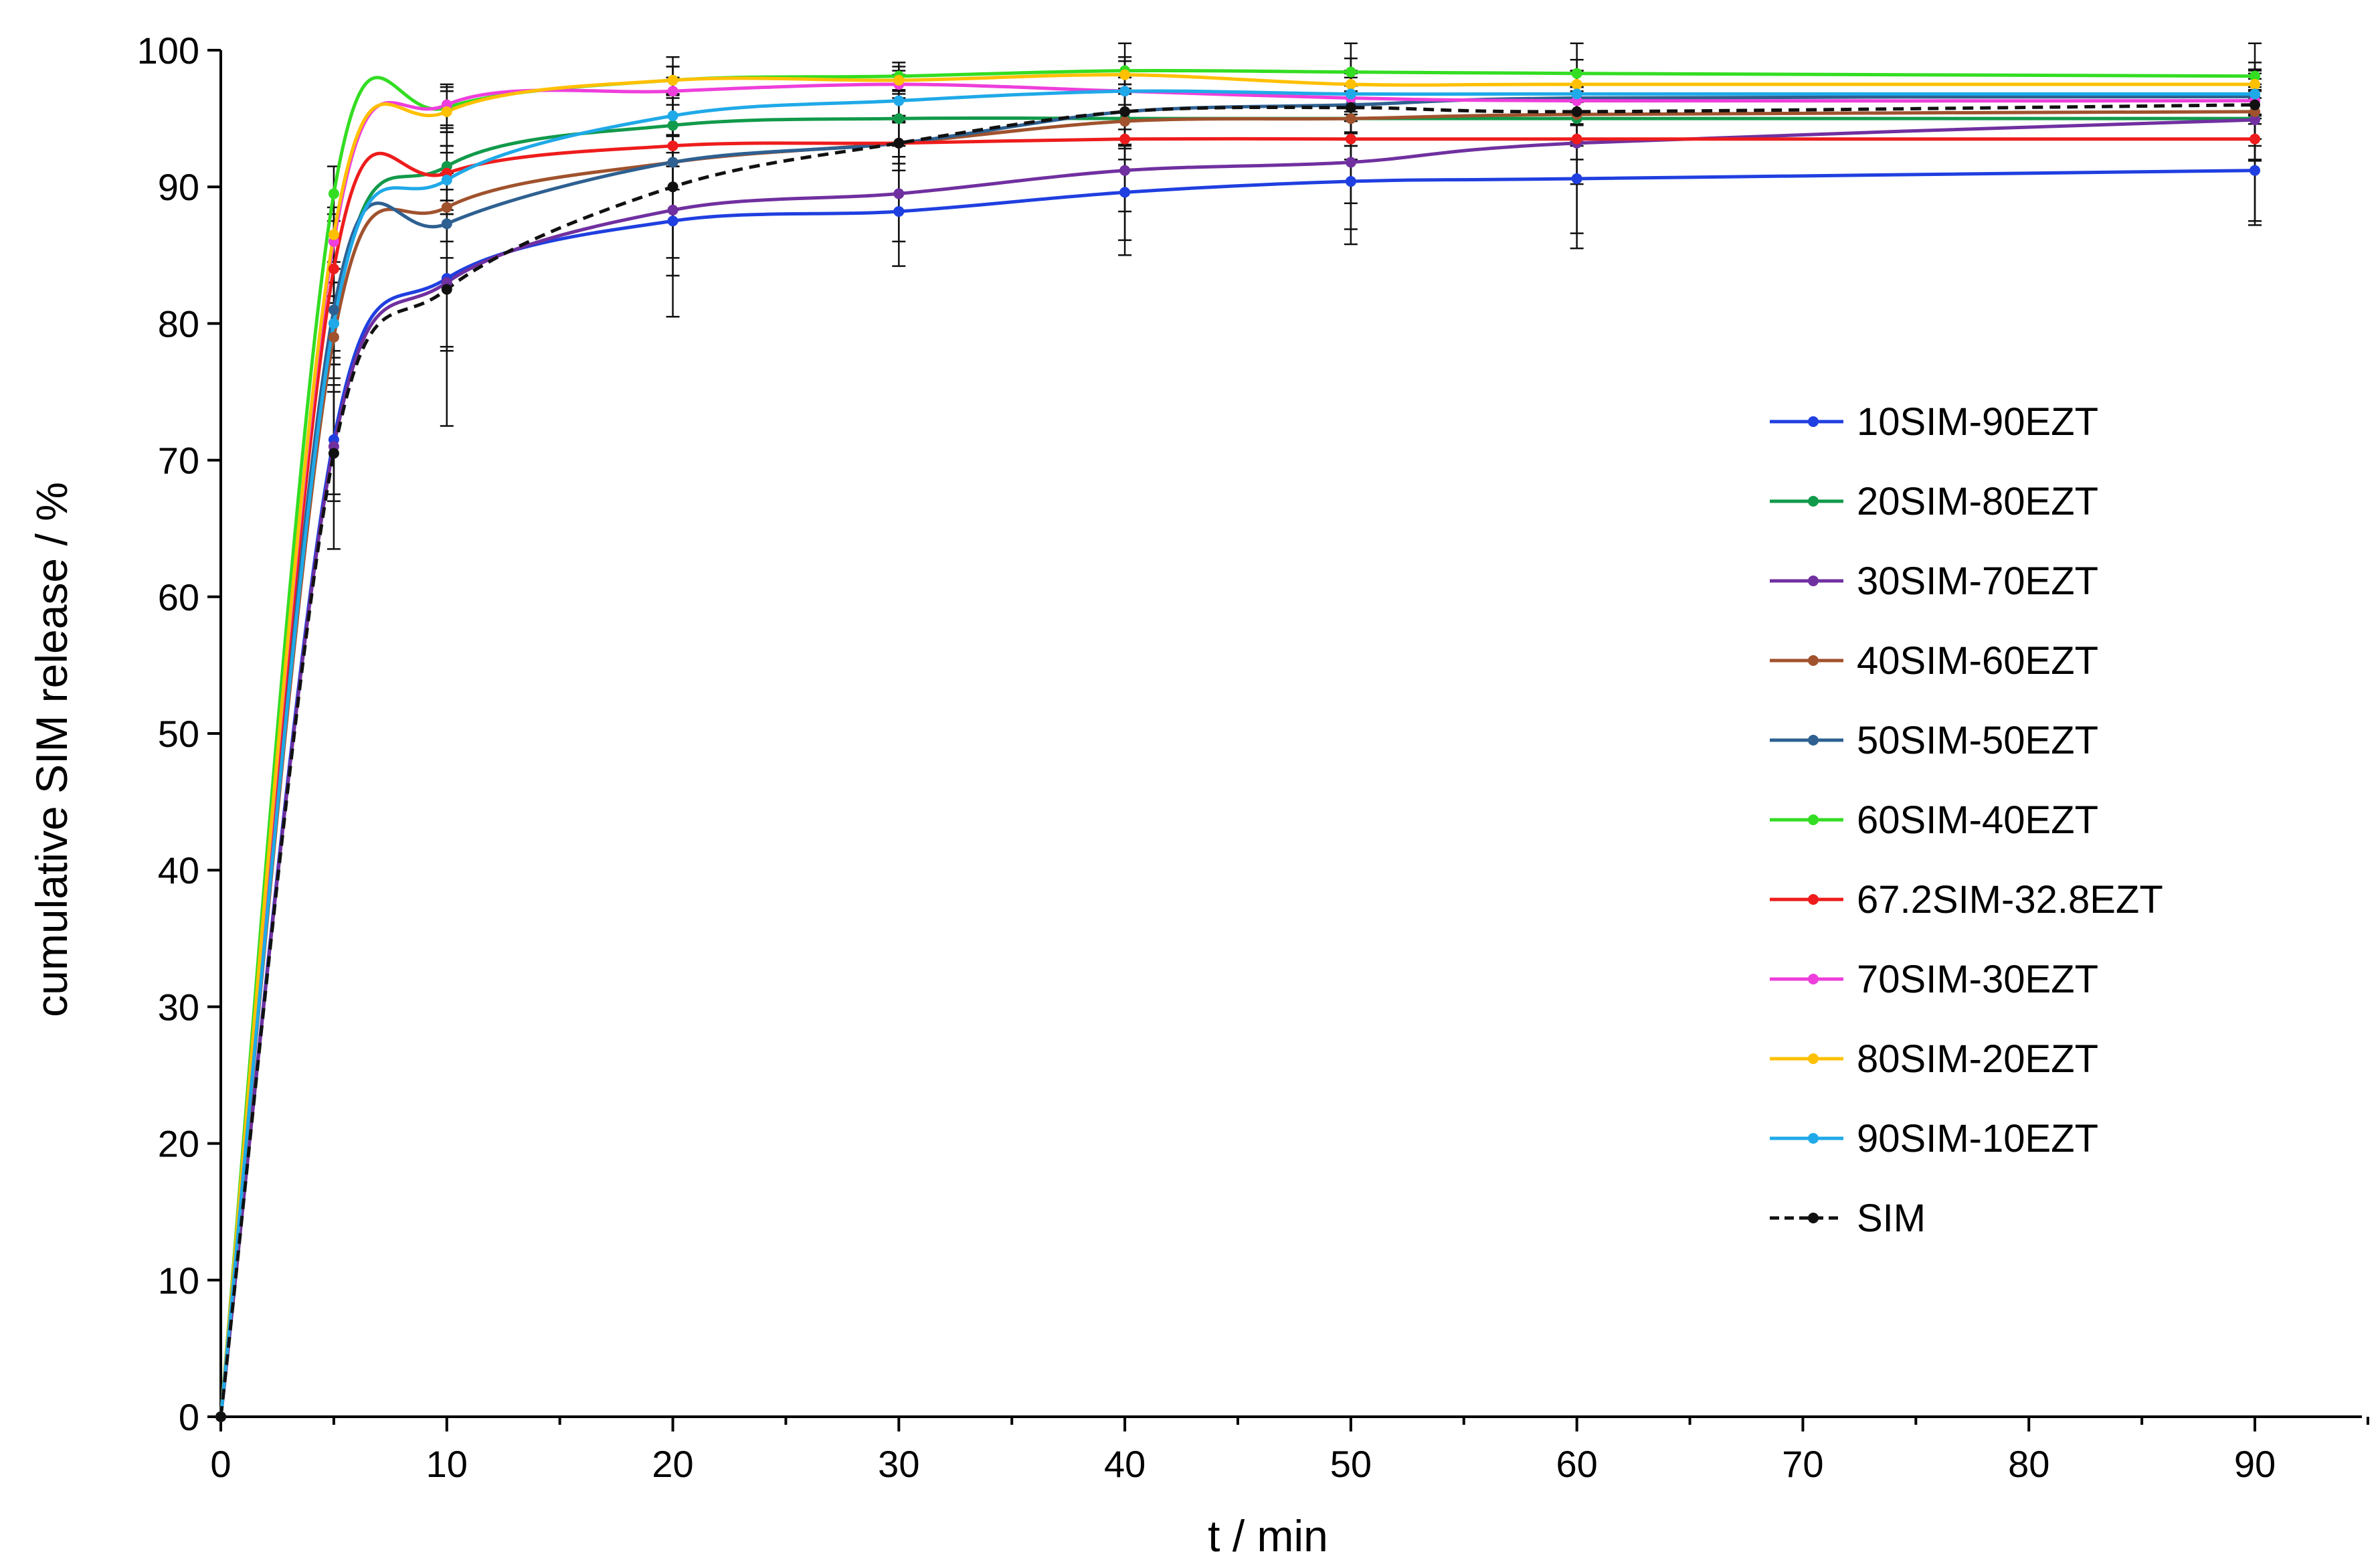 This screenshot has width=2380, height=1568. Describe the element at coordinates (672, 1464) in the screenshot. I see `x-tick-label: 20` at that location.